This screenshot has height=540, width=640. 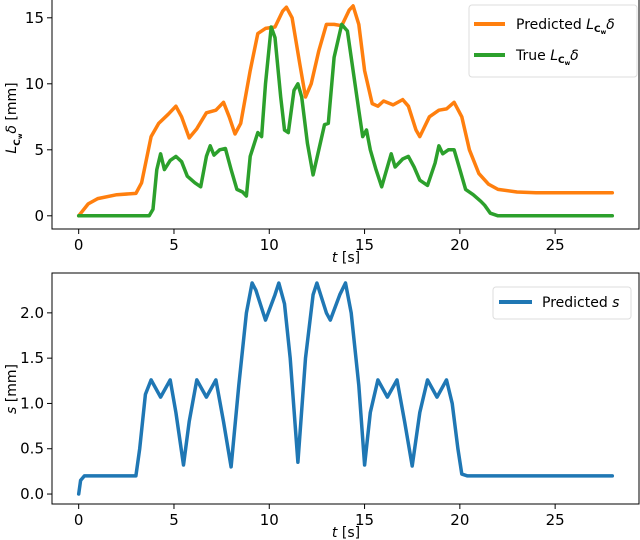 What do you see at coordinates (39, 216) in the screenshot?
I see `top-y-tick-label: 0` at bounding box center [39, 216].